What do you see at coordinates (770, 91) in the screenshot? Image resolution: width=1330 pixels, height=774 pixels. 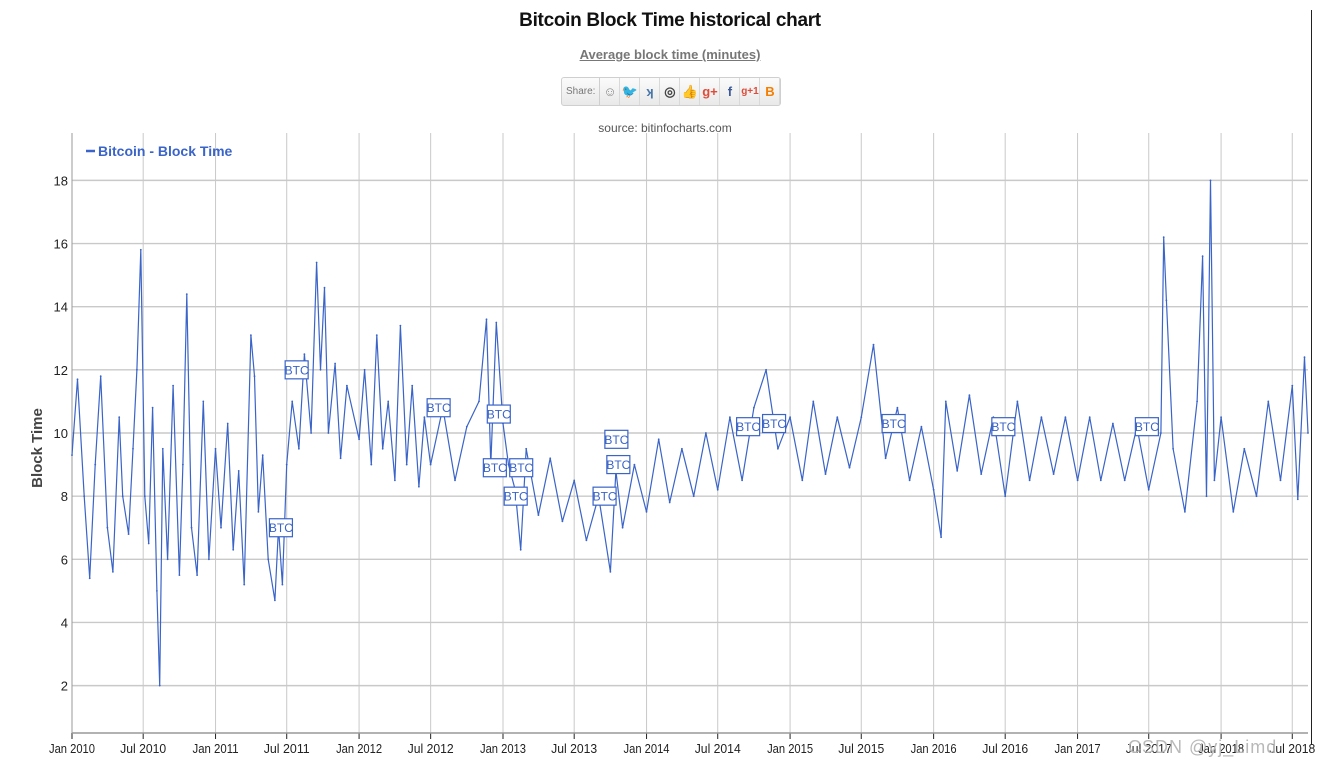 I see `blogger-icon: B` at bounding box center [770, 91].